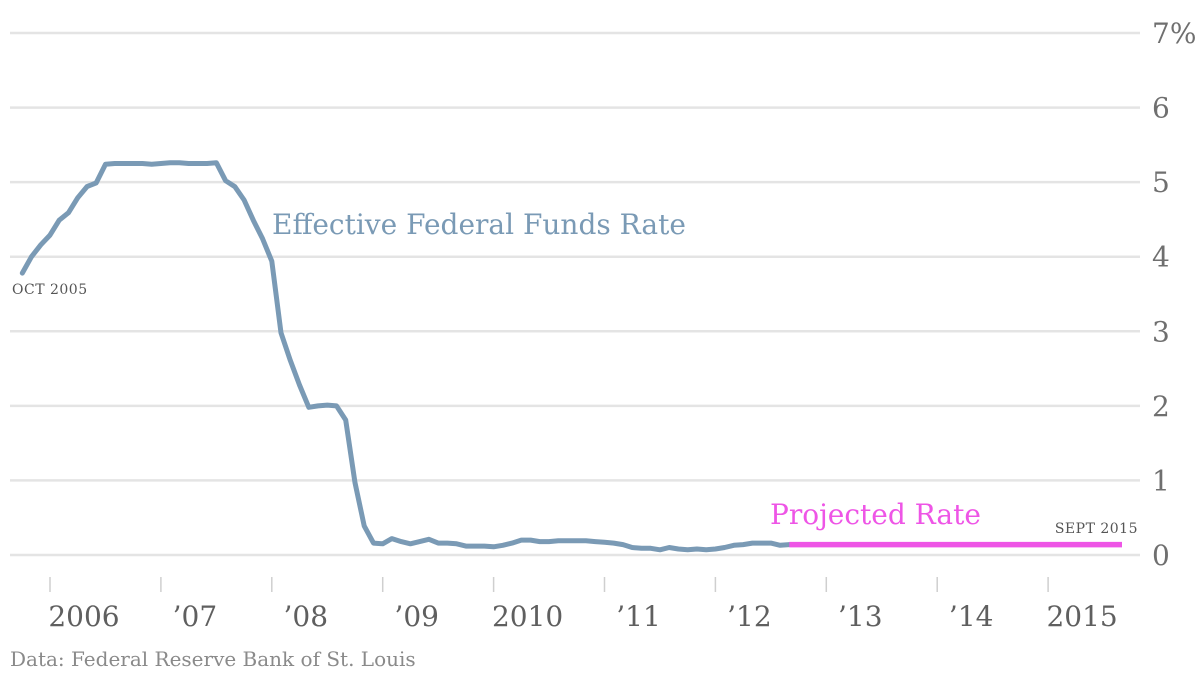  I want to click on x-axis-ticks, so click(549, 584).